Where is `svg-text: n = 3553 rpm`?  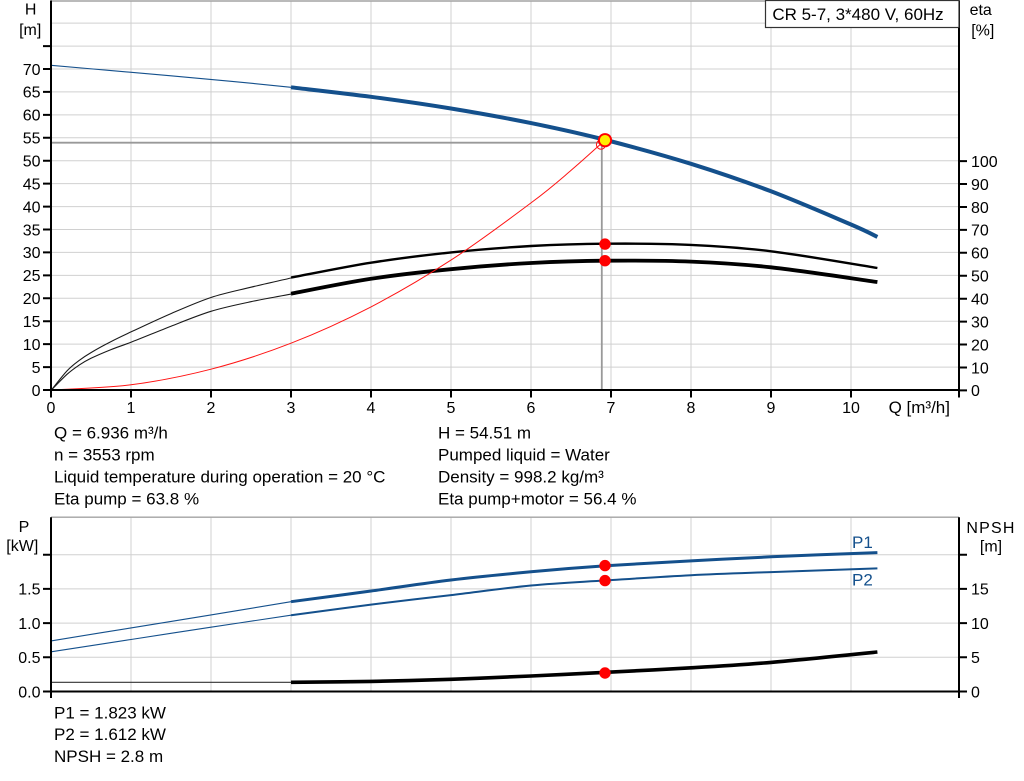 svg-text: n = 3553 rpm is located at coordinates (104, 455).